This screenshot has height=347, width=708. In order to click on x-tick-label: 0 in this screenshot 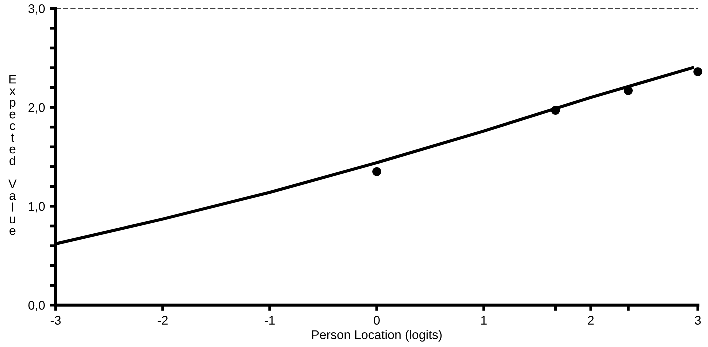, I will do `click(377, 320)`.